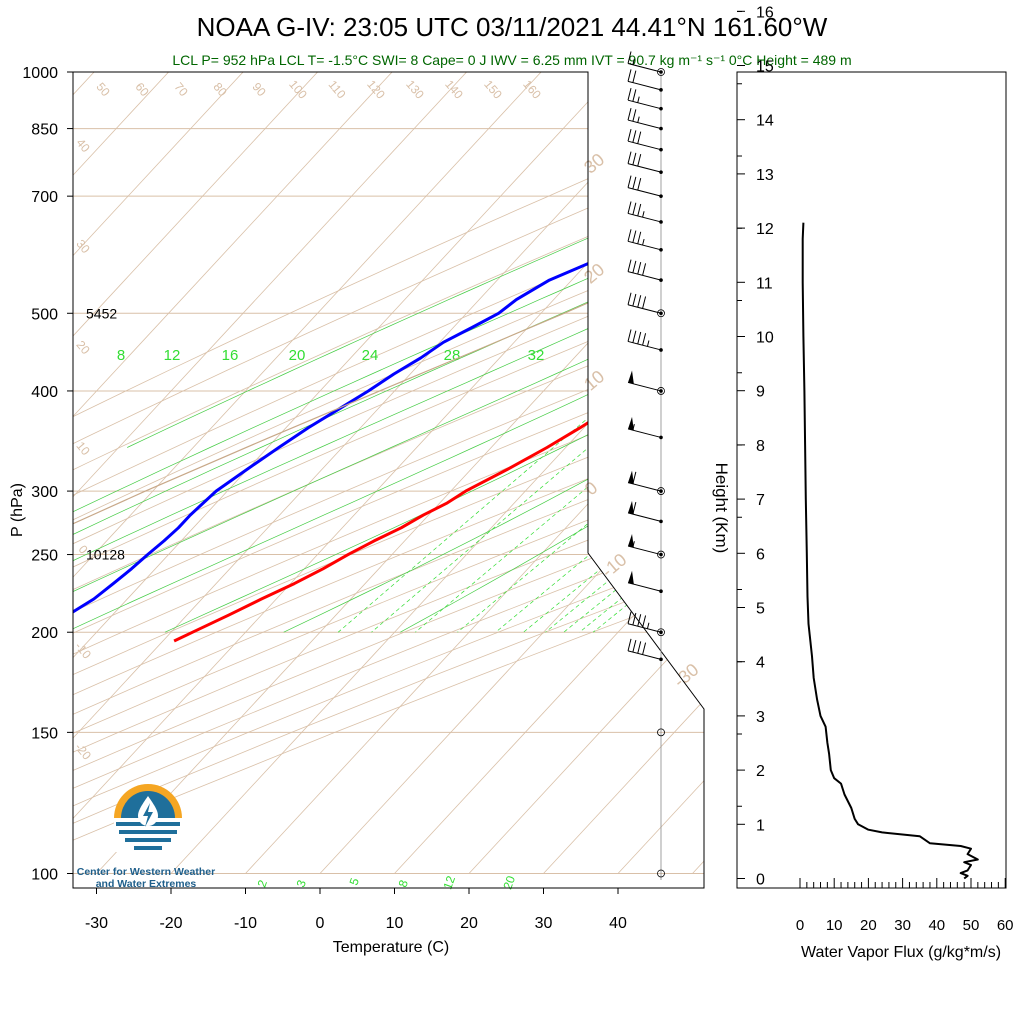 This screenshot has height=1024, width=1024. I want to click on isotherm-label: 160, so click(532, 89).